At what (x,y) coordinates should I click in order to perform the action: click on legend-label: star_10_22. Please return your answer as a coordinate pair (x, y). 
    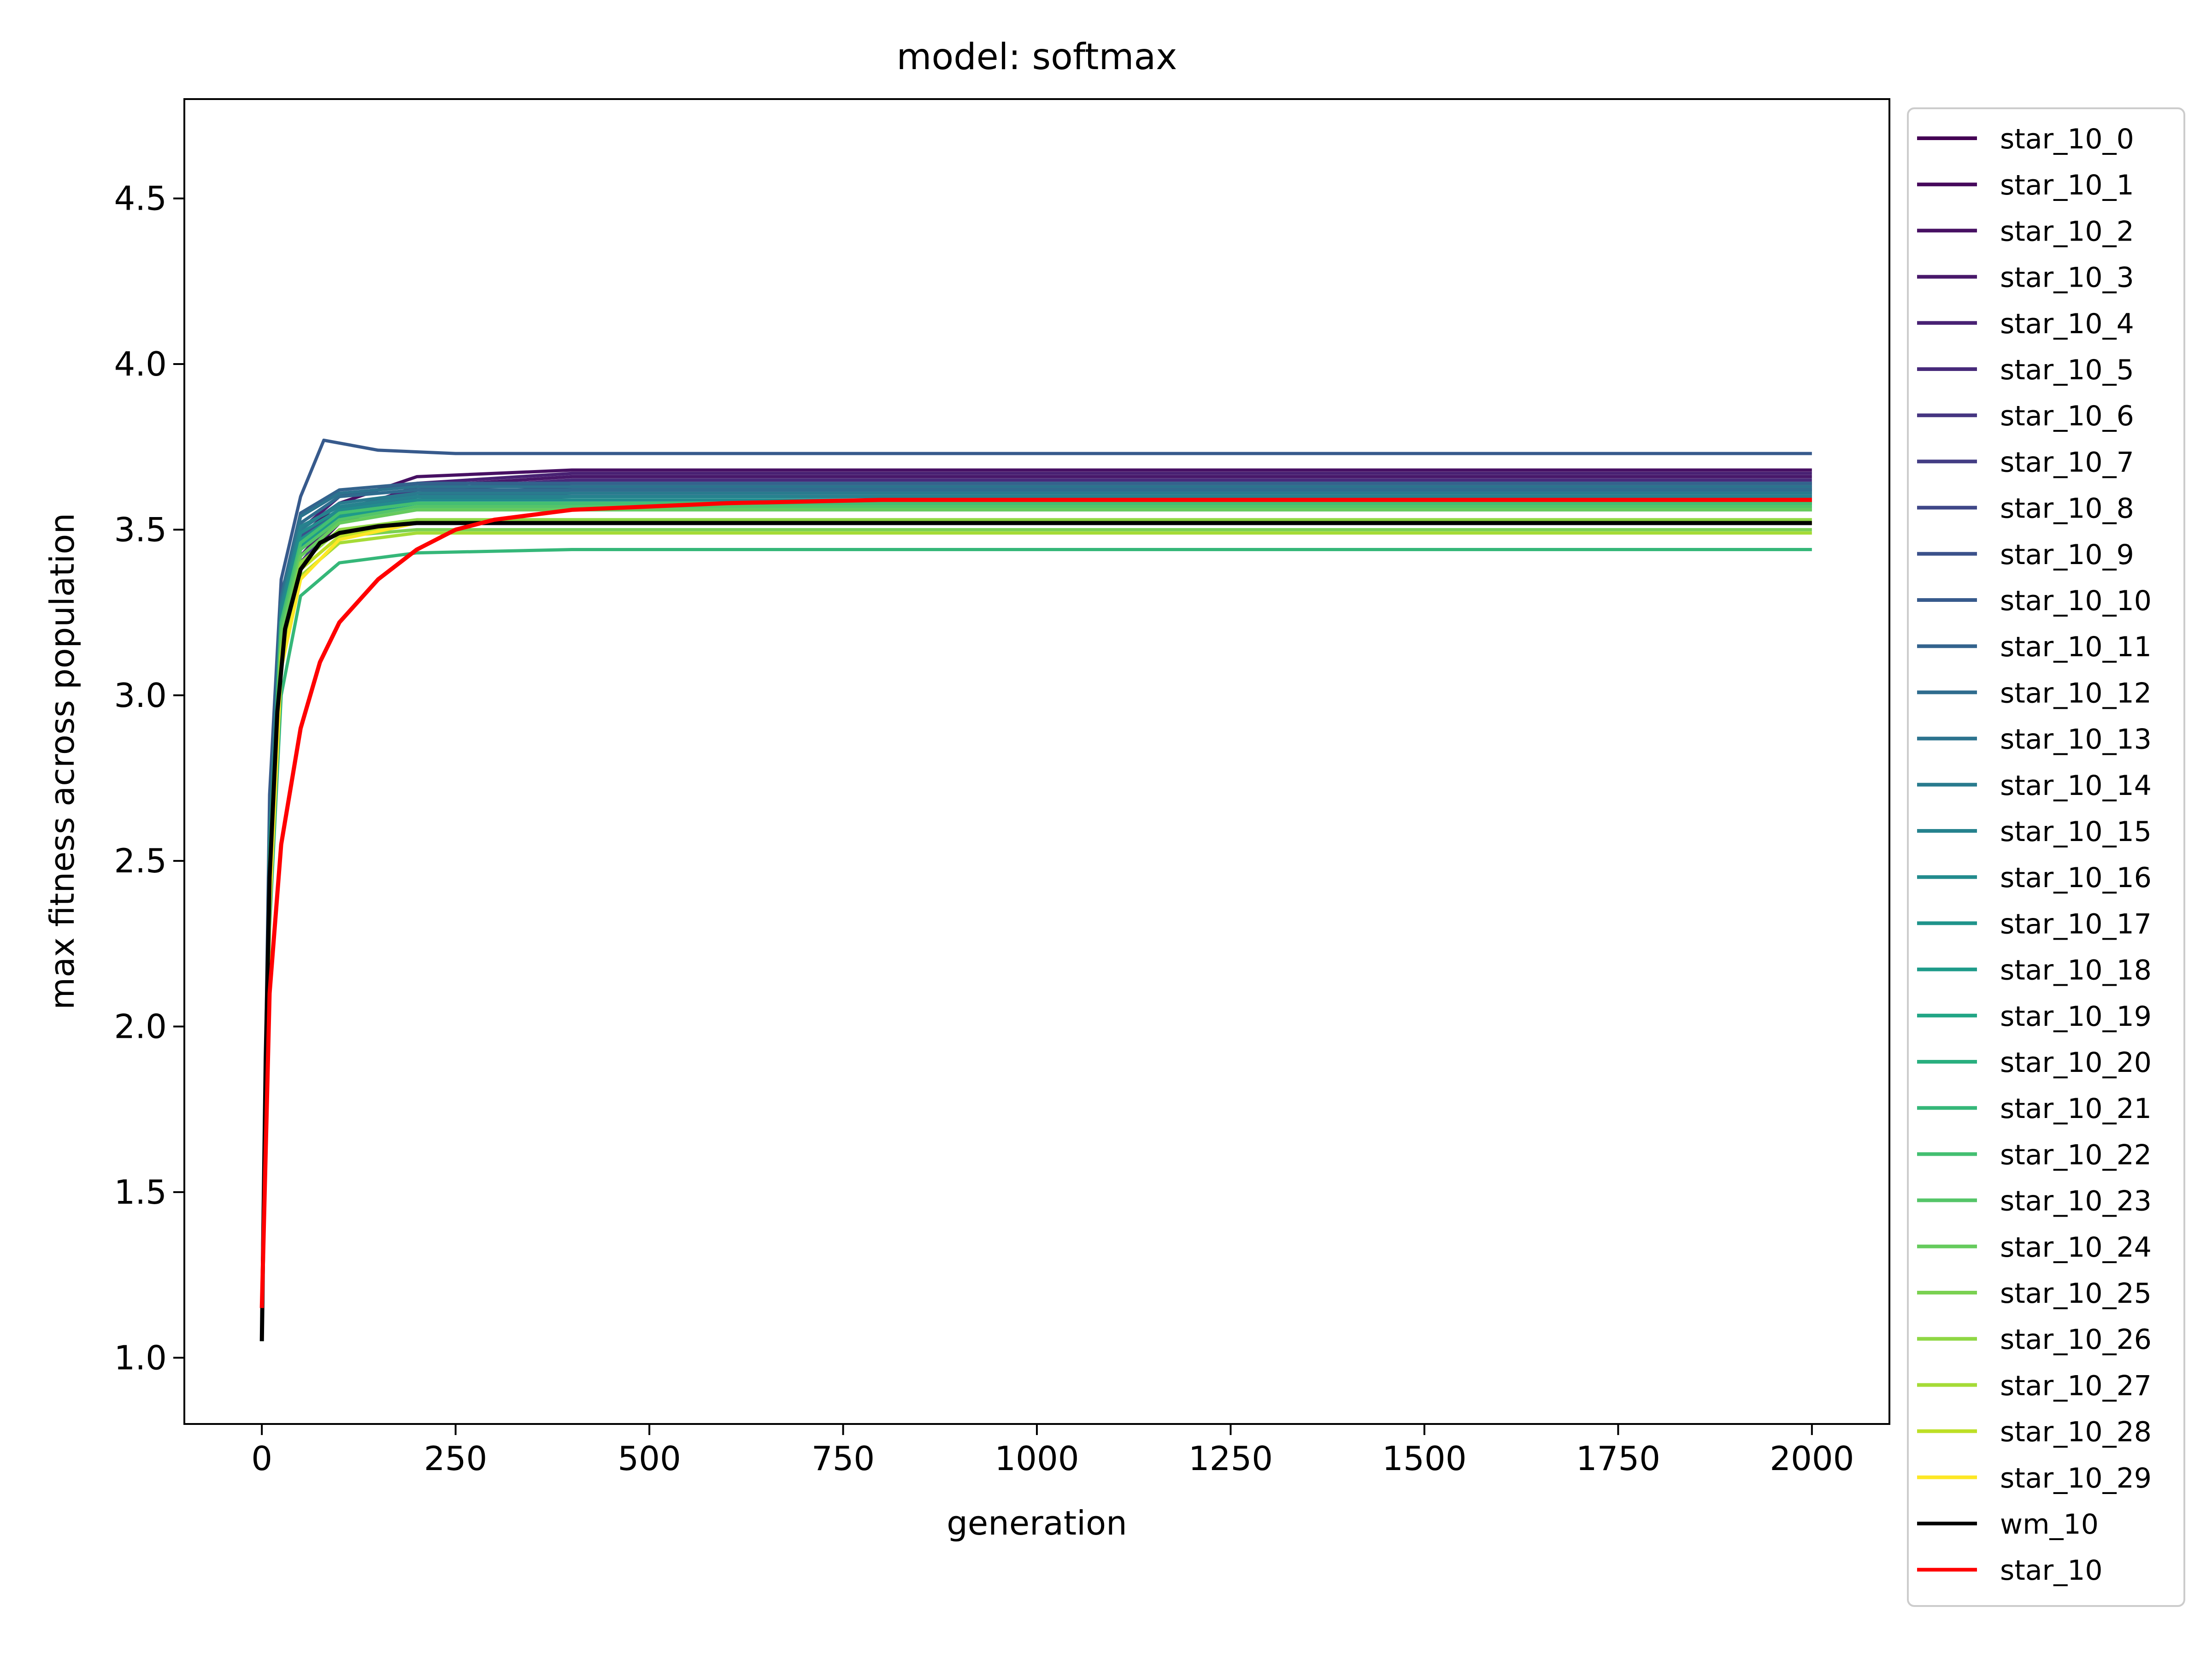
    Looking at the image, I should click on (2076, 1155).